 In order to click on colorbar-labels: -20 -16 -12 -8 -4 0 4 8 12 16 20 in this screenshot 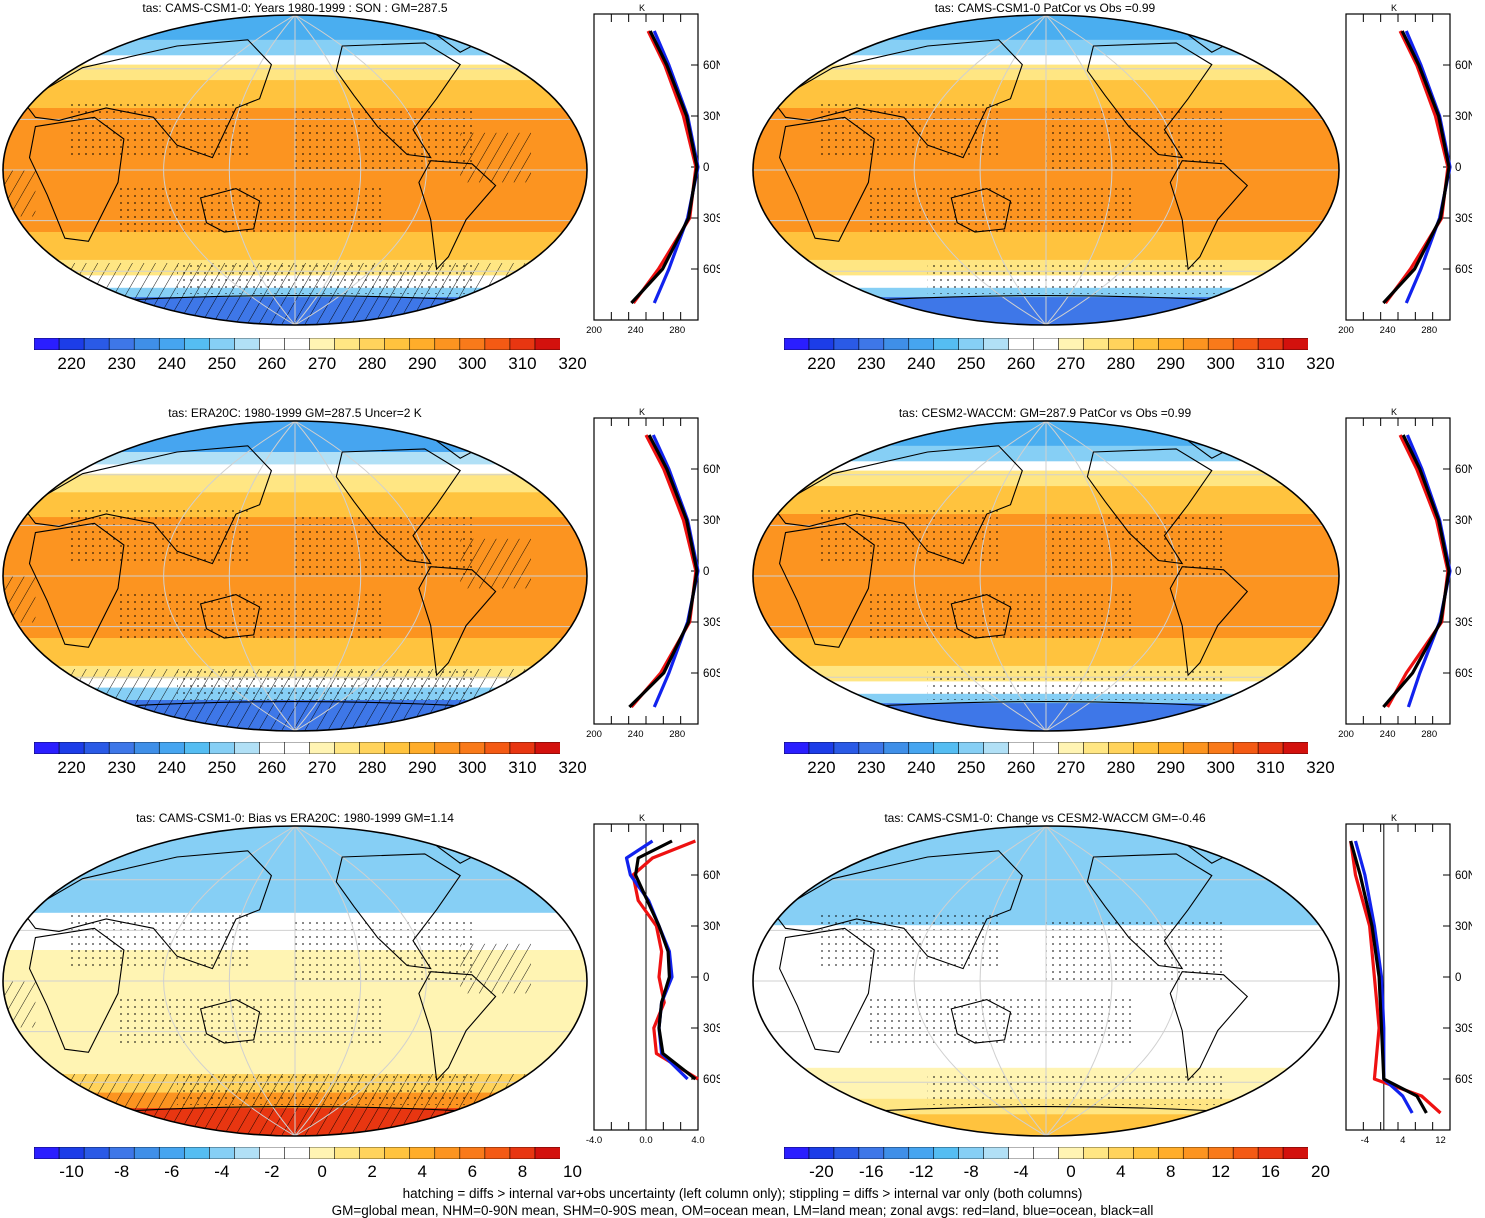, I will do `click(1057, 1173)`.